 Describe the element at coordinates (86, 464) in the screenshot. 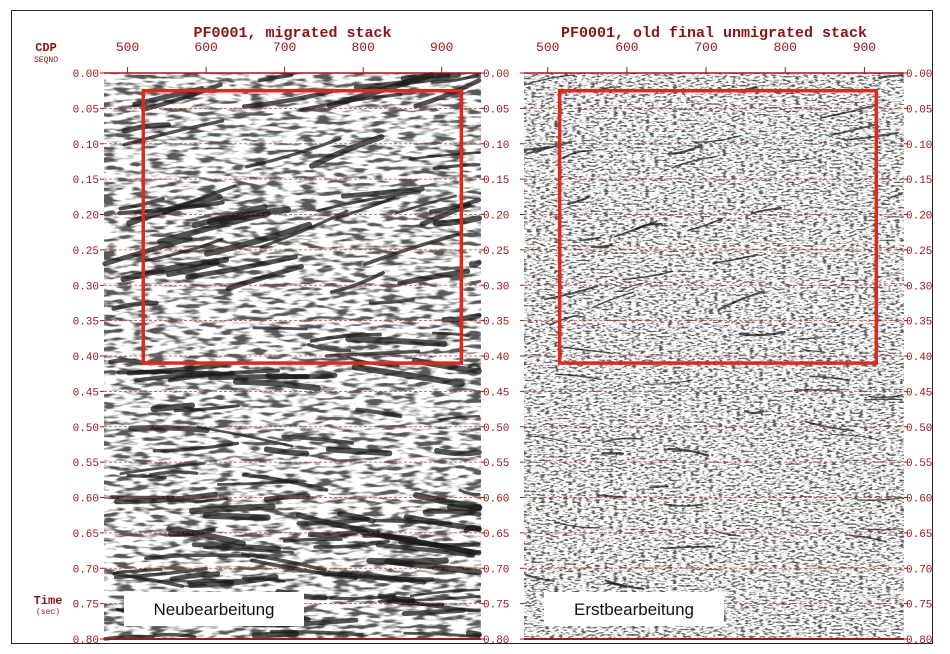

I see `y-tick-label-left: 0.55` at that location.